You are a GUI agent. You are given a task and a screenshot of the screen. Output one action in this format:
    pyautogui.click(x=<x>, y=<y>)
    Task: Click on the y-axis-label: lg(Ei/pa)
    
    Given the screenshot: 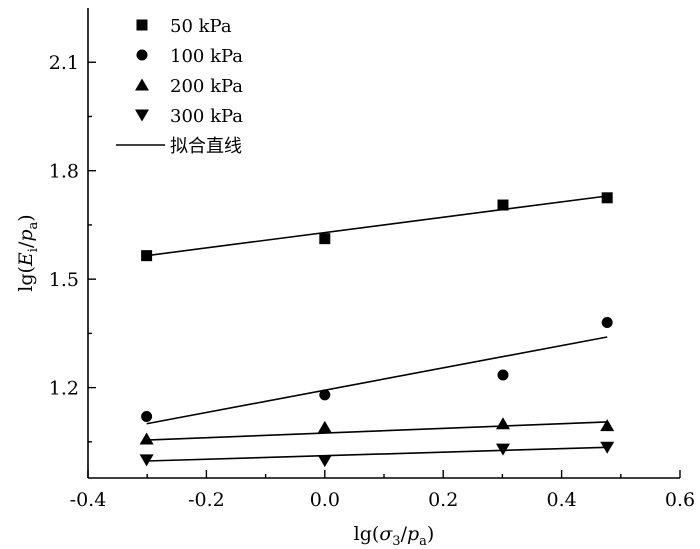 What is the action you would take?
    pyautogui.click(x=28, y=252)
    